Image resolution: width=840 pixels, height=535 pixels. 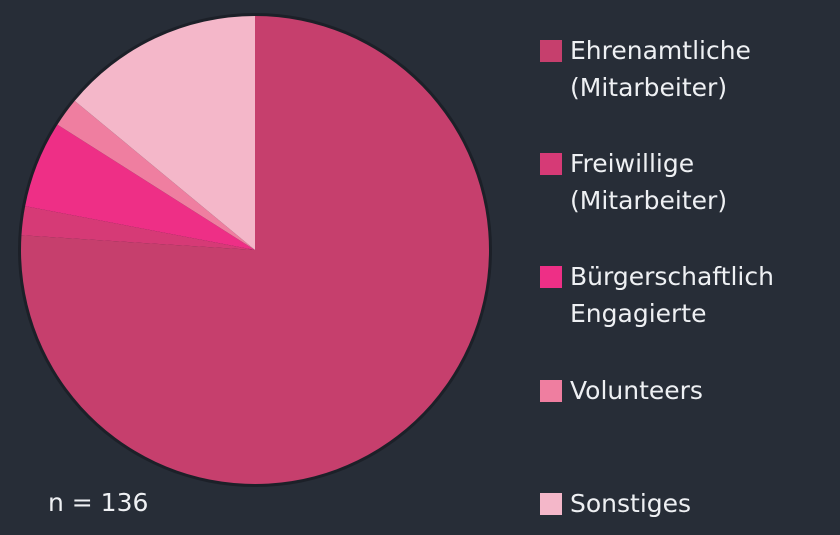 I want to click on legend-item: Sonstiges, so click(x=690, y=503).